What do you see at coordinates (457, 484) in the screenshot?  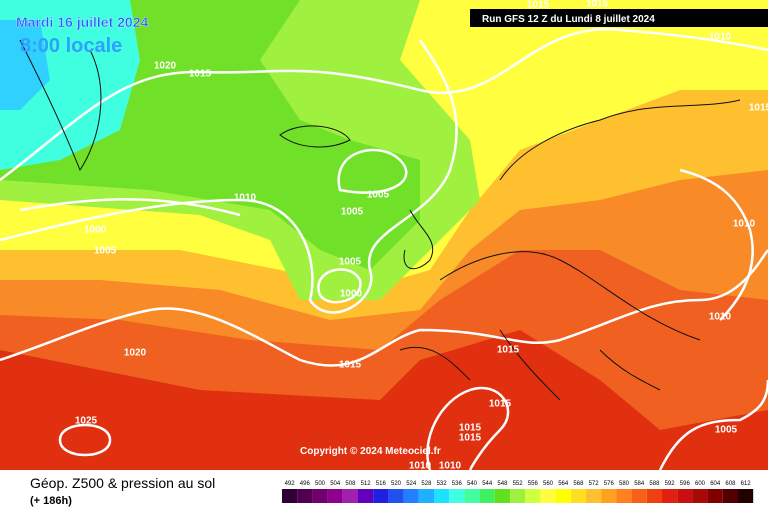 I see `legend-label: 536` at bounding box center [457, 484].